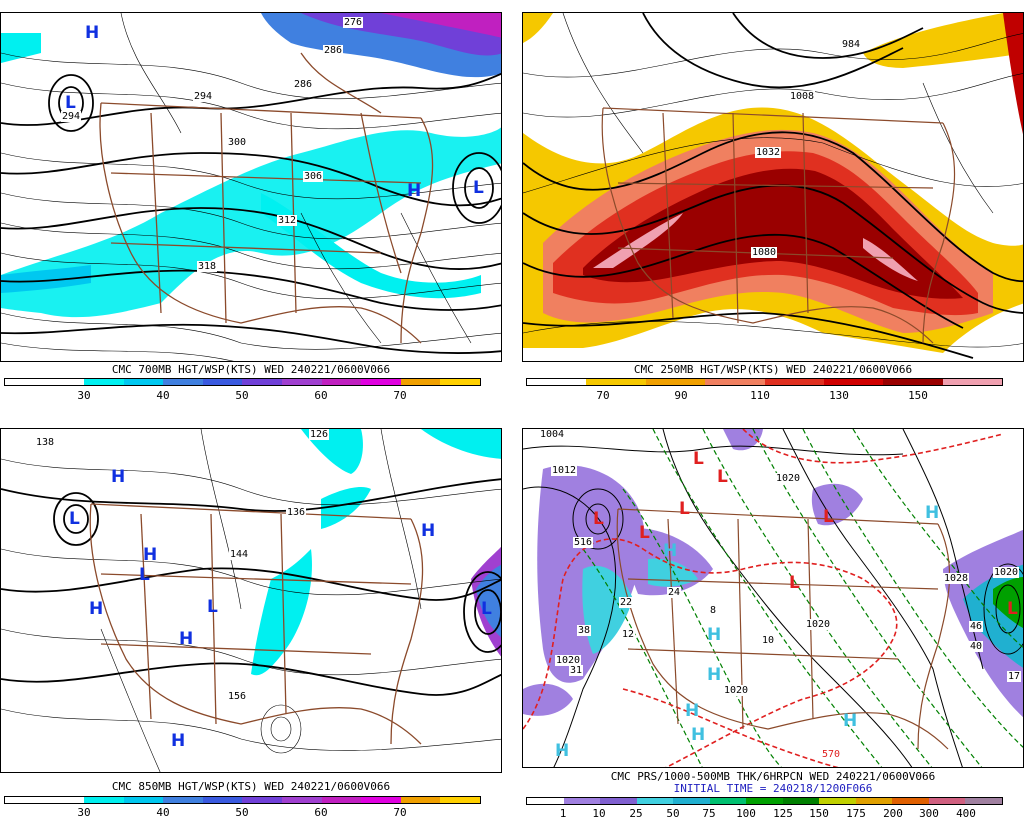  I want to click on jet-shade-nw, so click(538, 28).